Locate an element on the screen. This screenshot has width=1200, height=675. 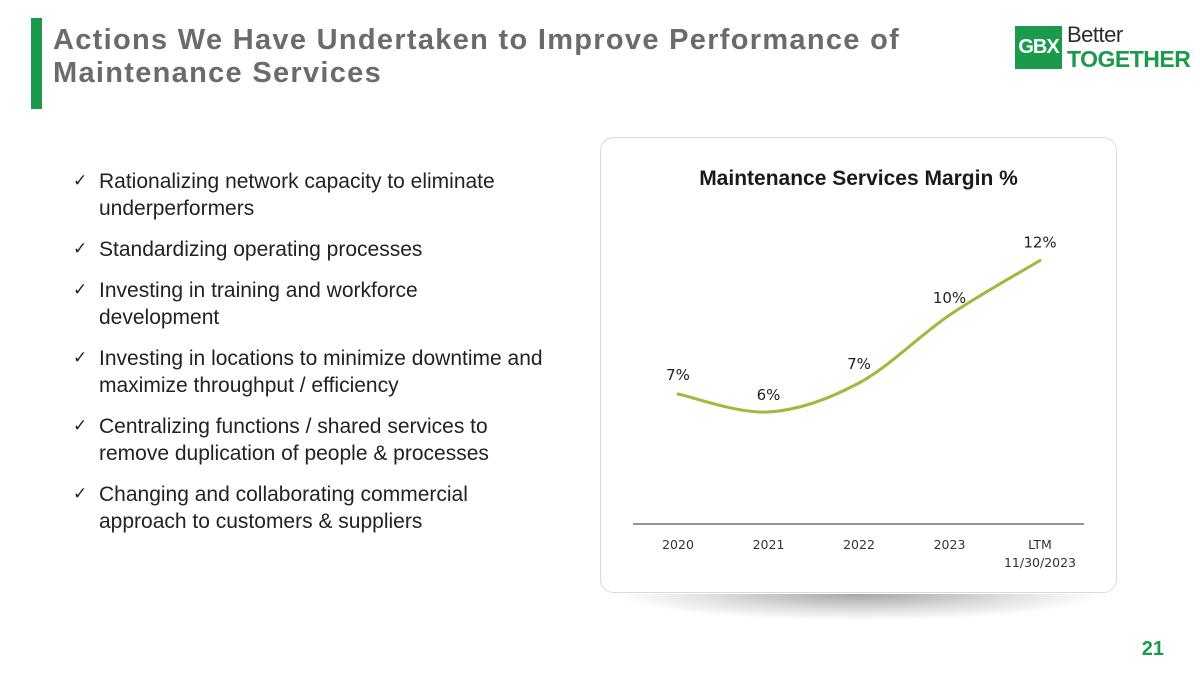
data-label: 10% is located at coordinates (949, 298).